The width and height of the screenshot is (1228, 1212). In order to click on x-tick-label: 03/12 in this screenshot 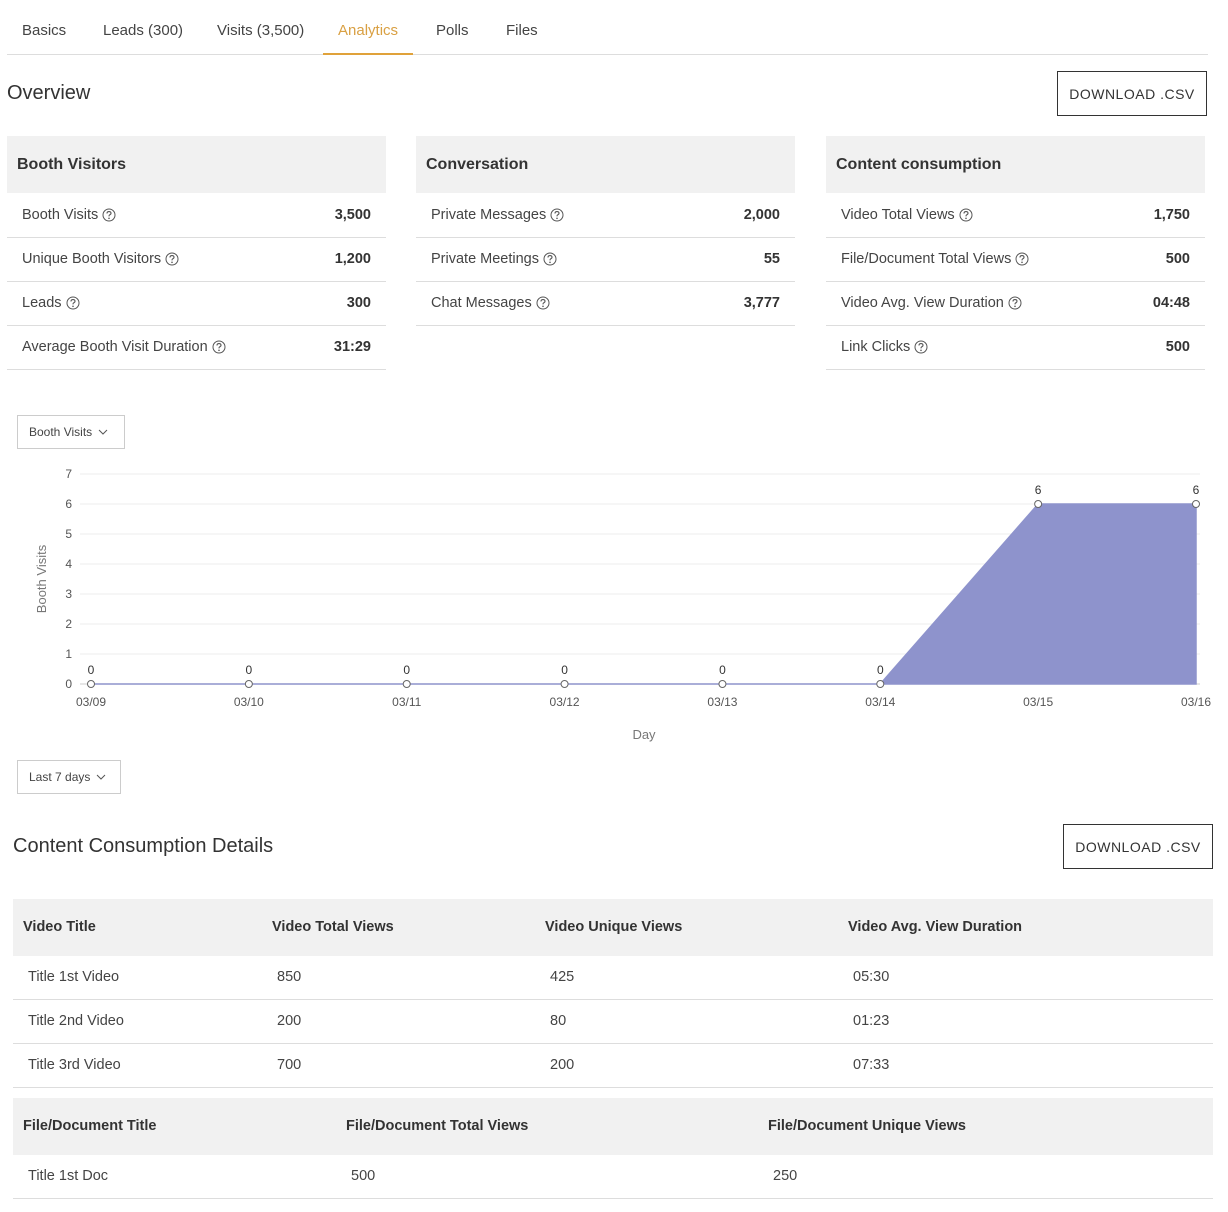, I will do `click(565, 702)`.